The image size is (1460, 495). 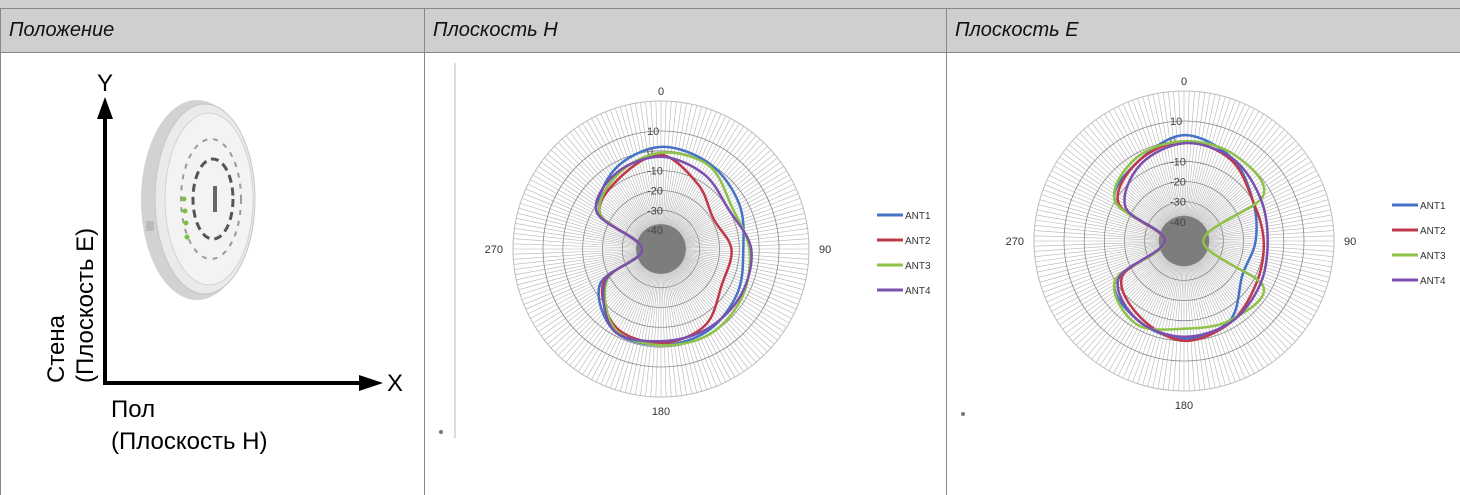 What do you see at coordinates (198, 200) in the screenshot?
I see `access-point-device-icon` at bounding box center [198, 200].